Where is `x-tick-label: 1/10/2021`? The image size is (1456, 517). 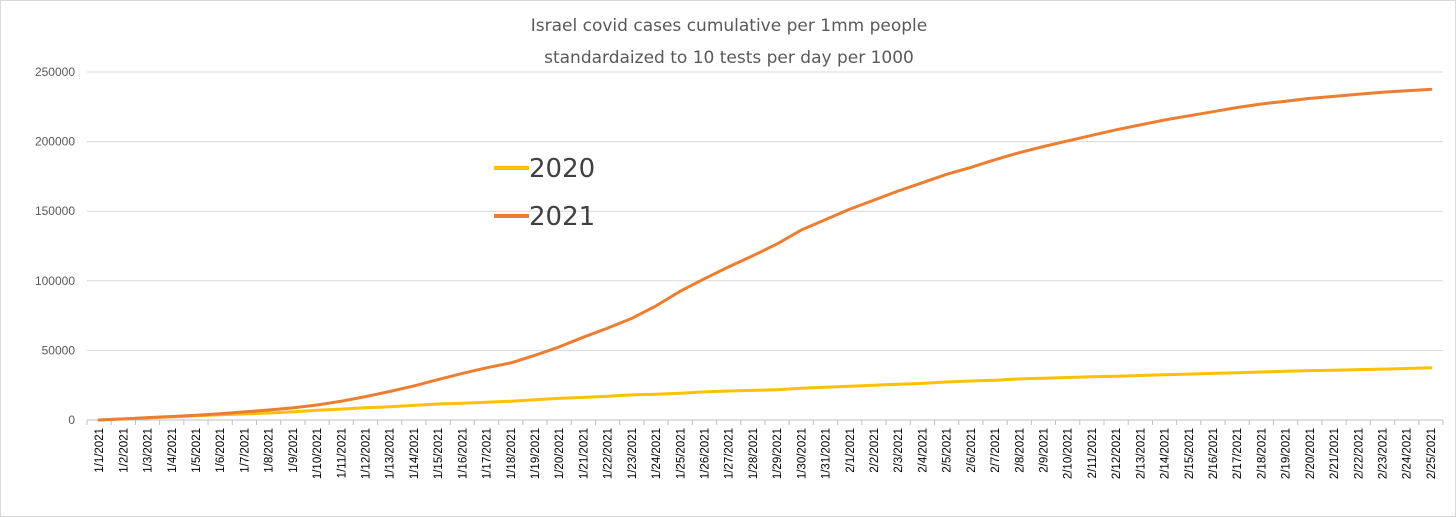 x-tick-label: 1/10/2021 is located at coordinates (318, 453).